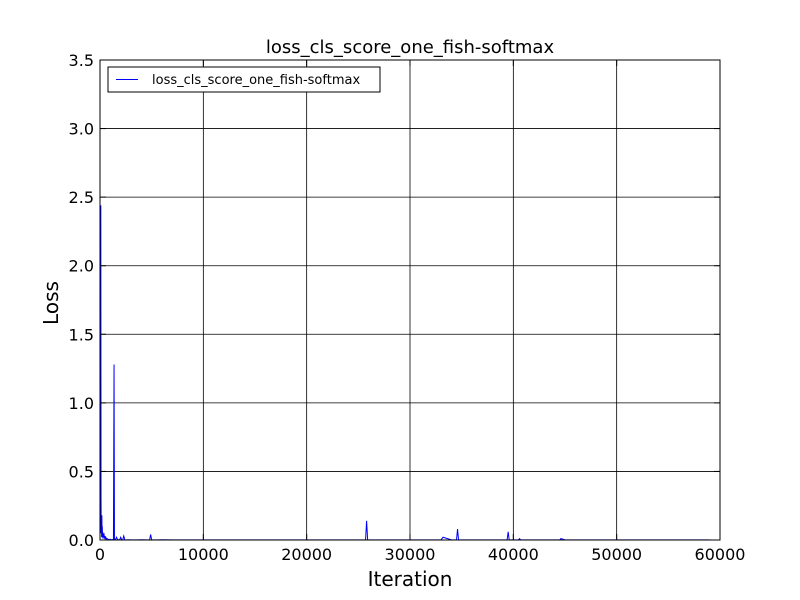  What do you see at coordinates (306, 554) in the screenshot?
I see `x-tick-label: 20000` at bounding box center [306, 554].